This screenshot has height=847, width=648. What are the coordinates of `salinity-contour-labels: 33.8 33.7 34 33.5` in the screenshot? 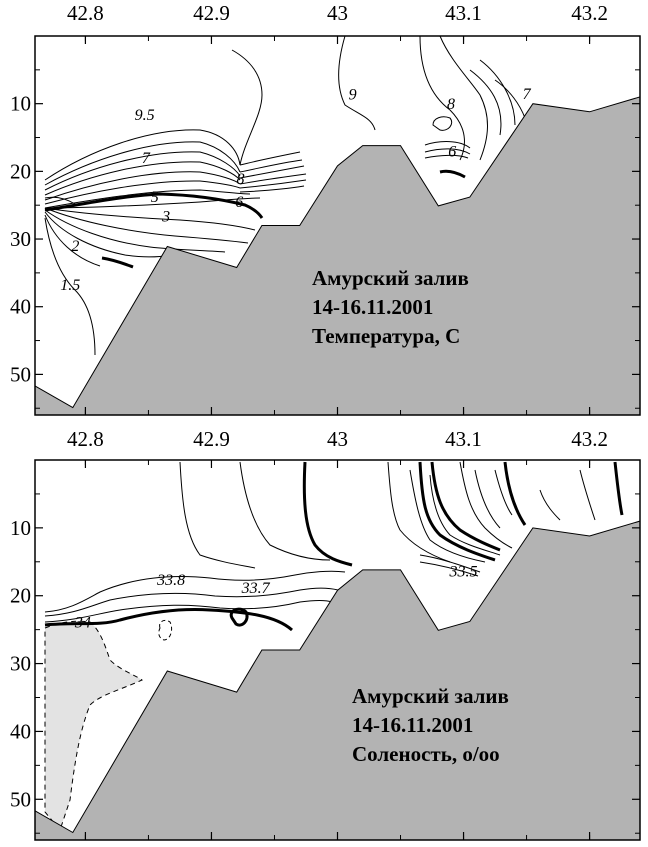 It's located at (276, 598).